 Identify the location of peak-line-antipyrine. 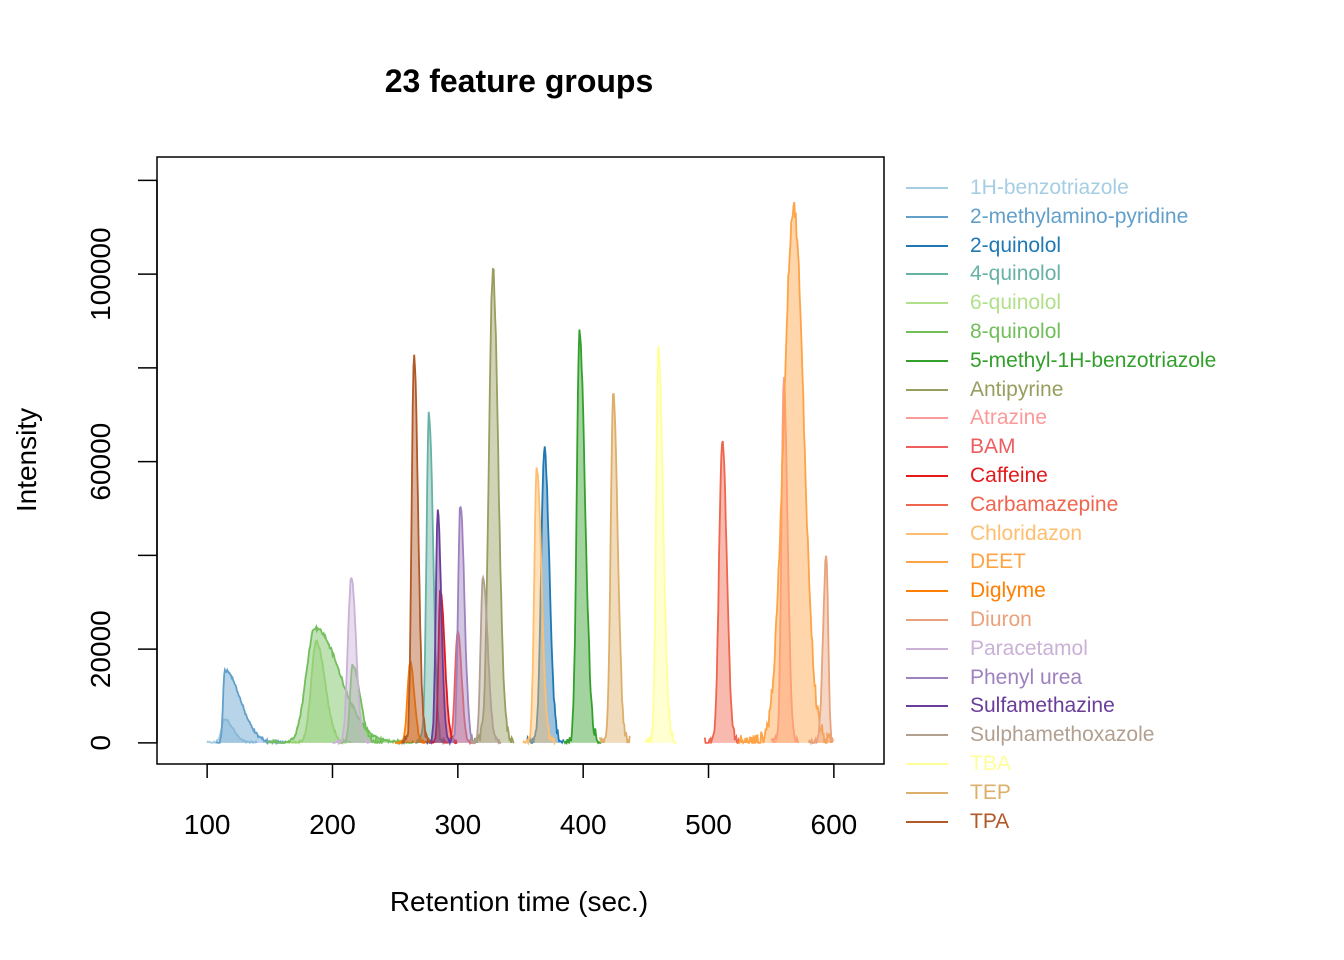
(492, 505).